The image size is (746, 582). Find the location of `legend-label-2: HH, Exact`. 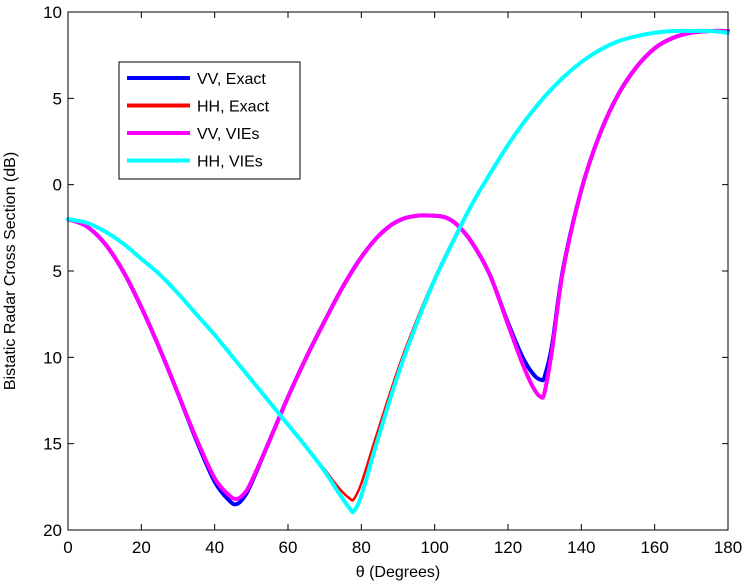

legend-label-2: HH, Exact is located at coordinates (233, 107).